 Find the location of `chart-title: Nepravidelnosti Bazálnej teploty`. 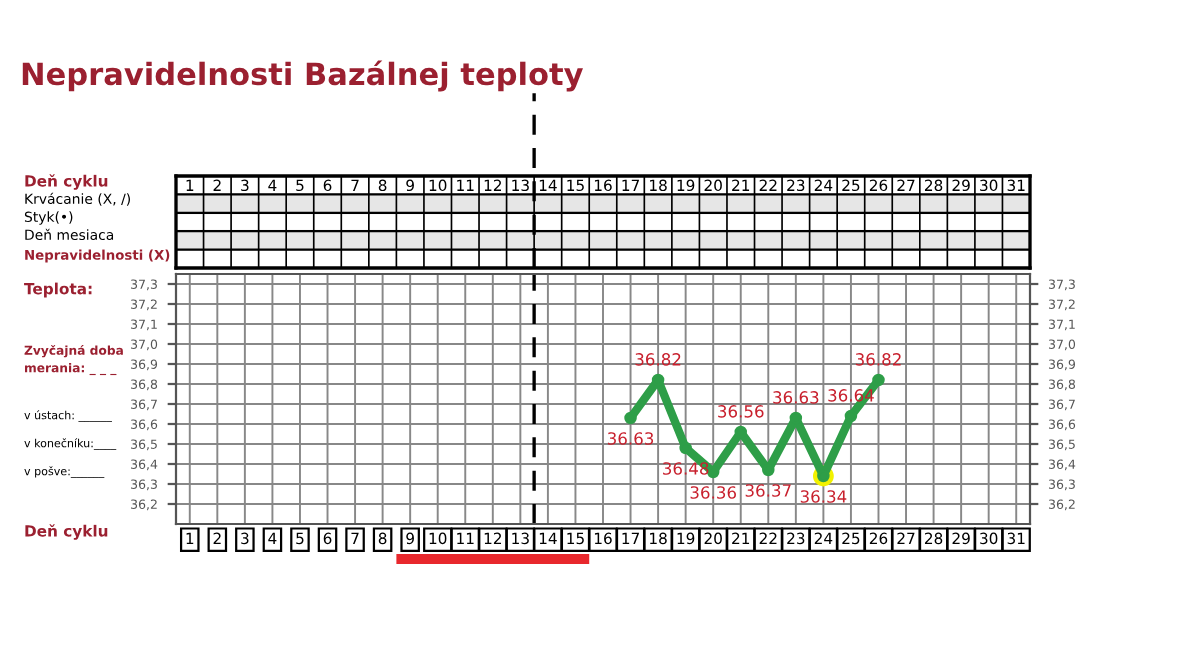

chart-title: Nepravidelnosti Bazálnej teploty is located at coordinates (302, 76).